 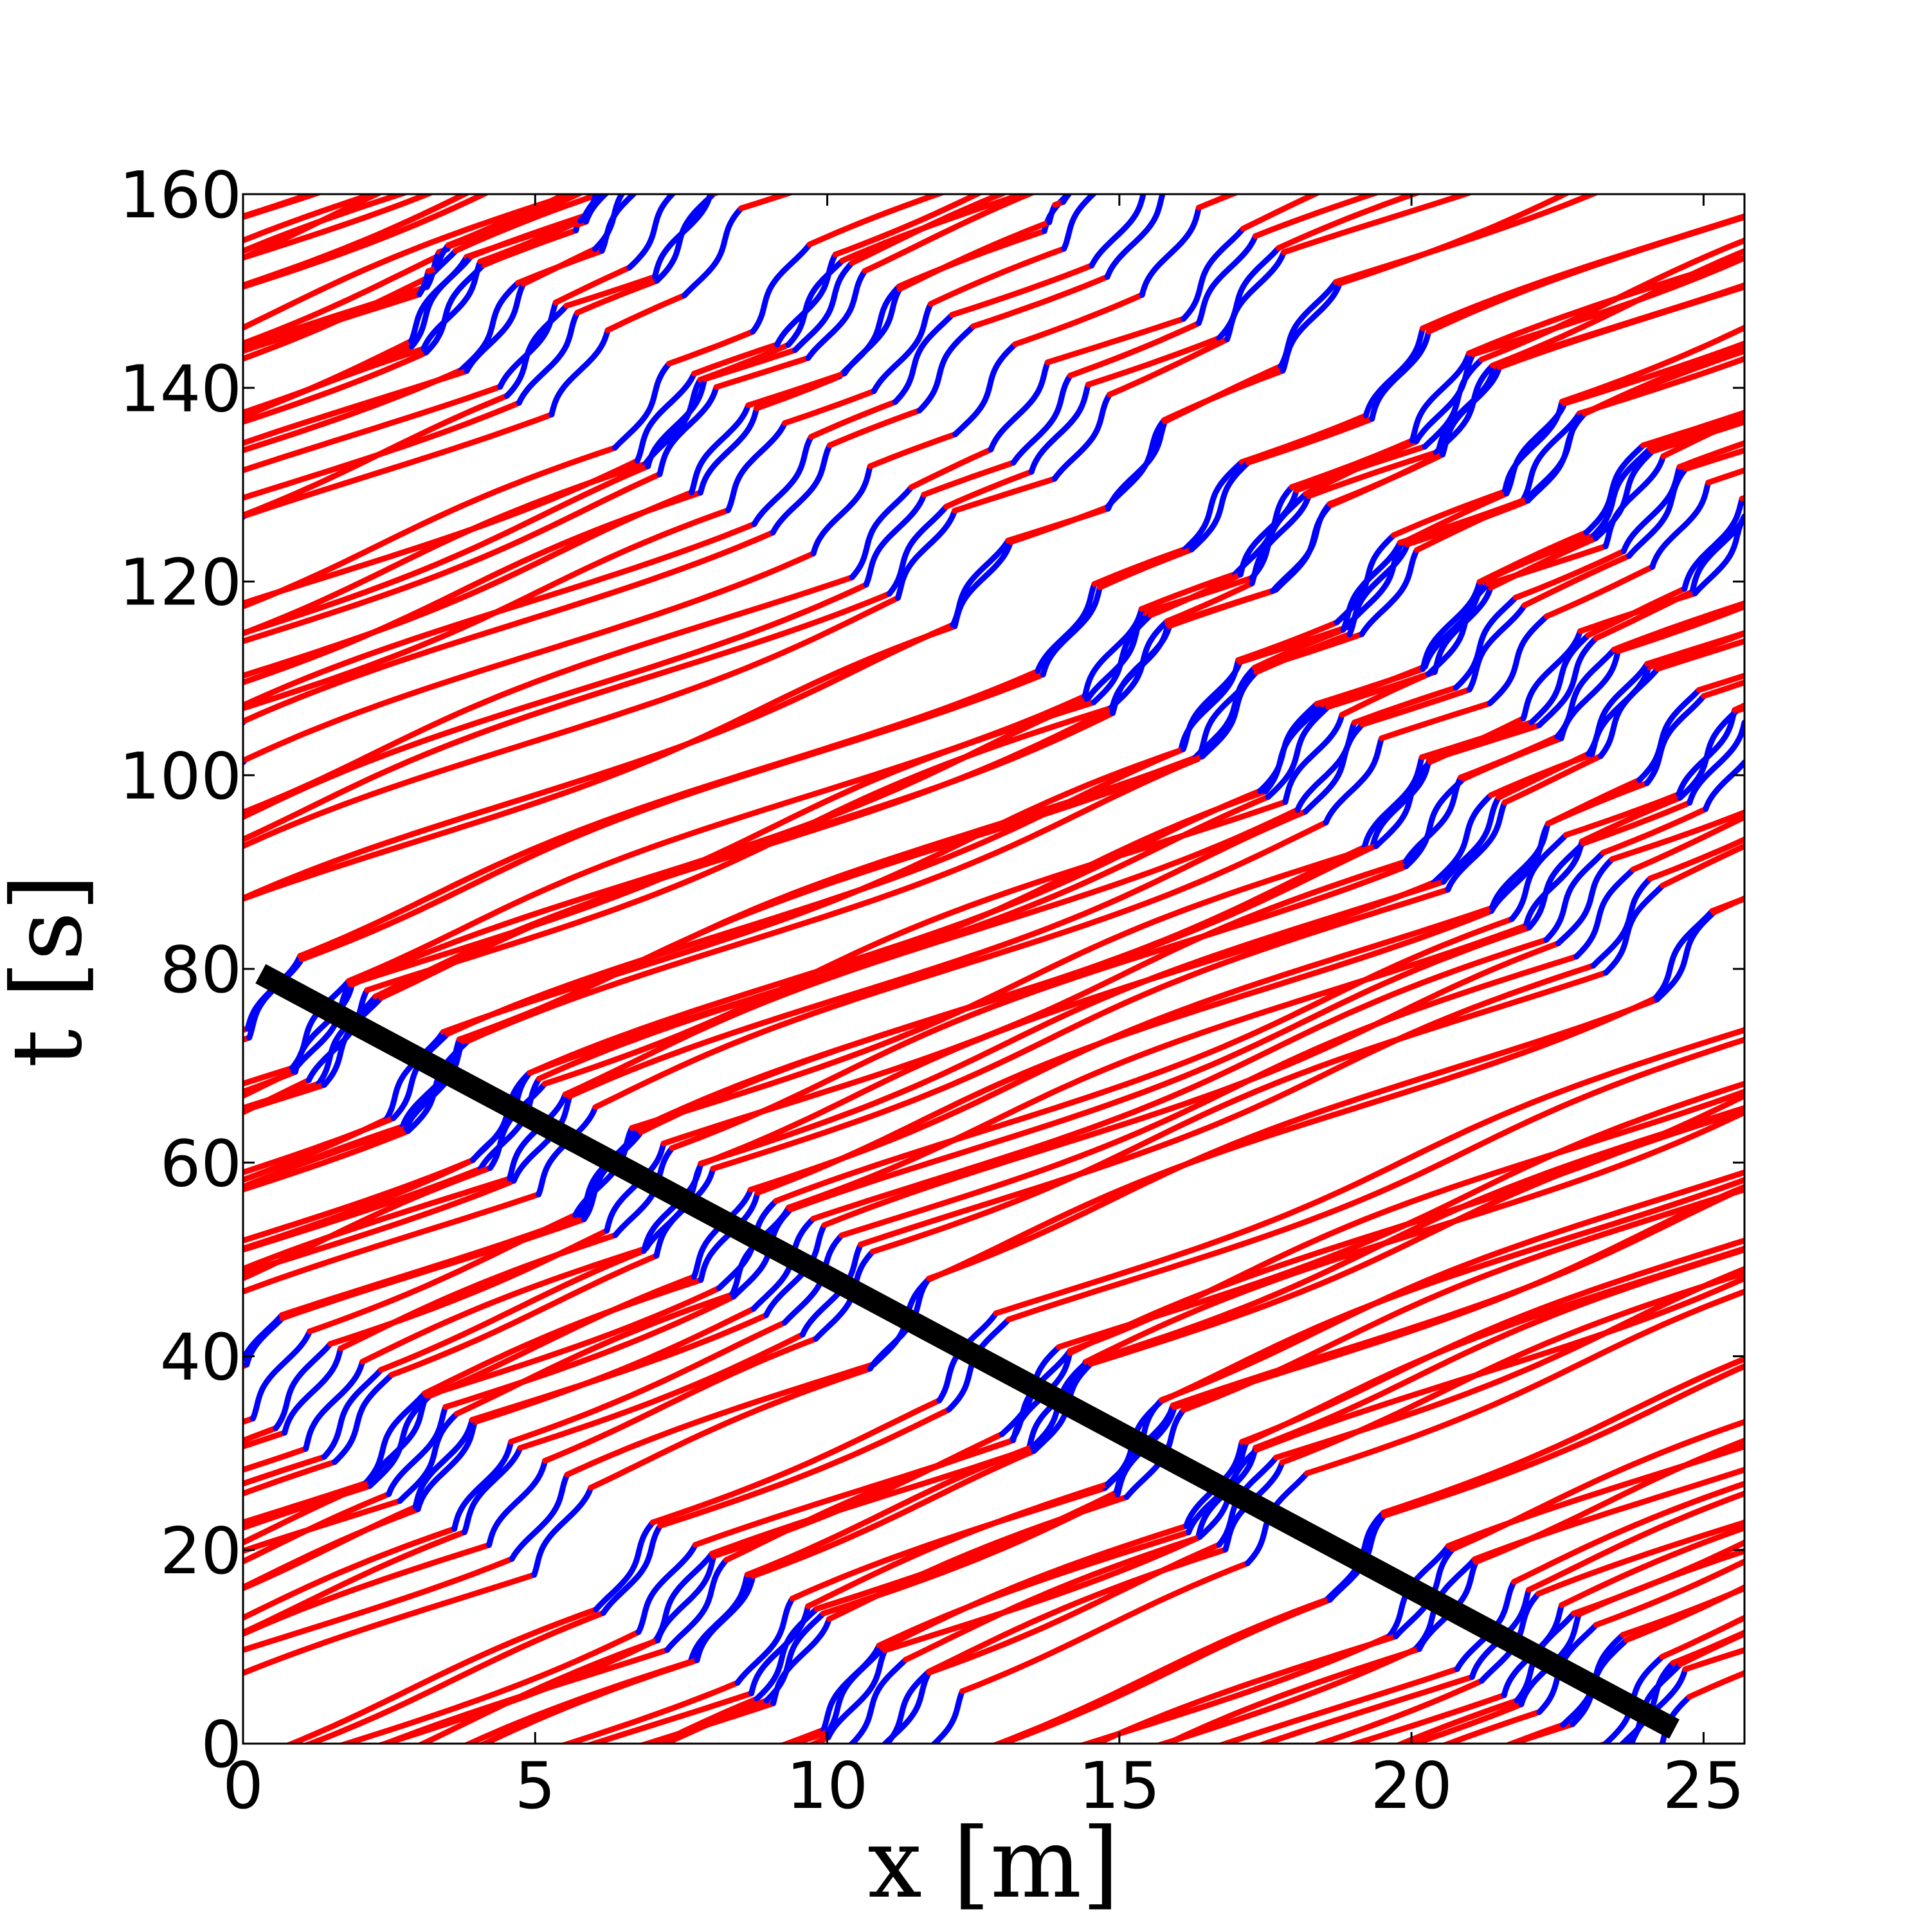 I want to click on x-tick-label: 25, so click(x=1703, y=1785).